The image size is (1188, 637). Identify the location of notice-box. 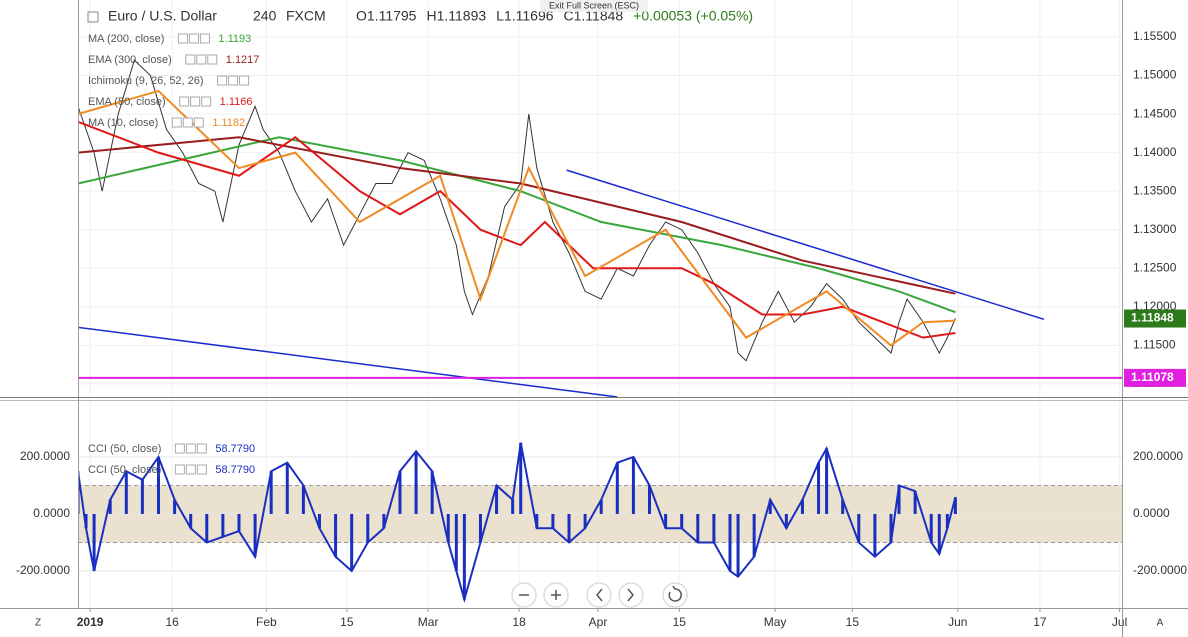
(594, 6).